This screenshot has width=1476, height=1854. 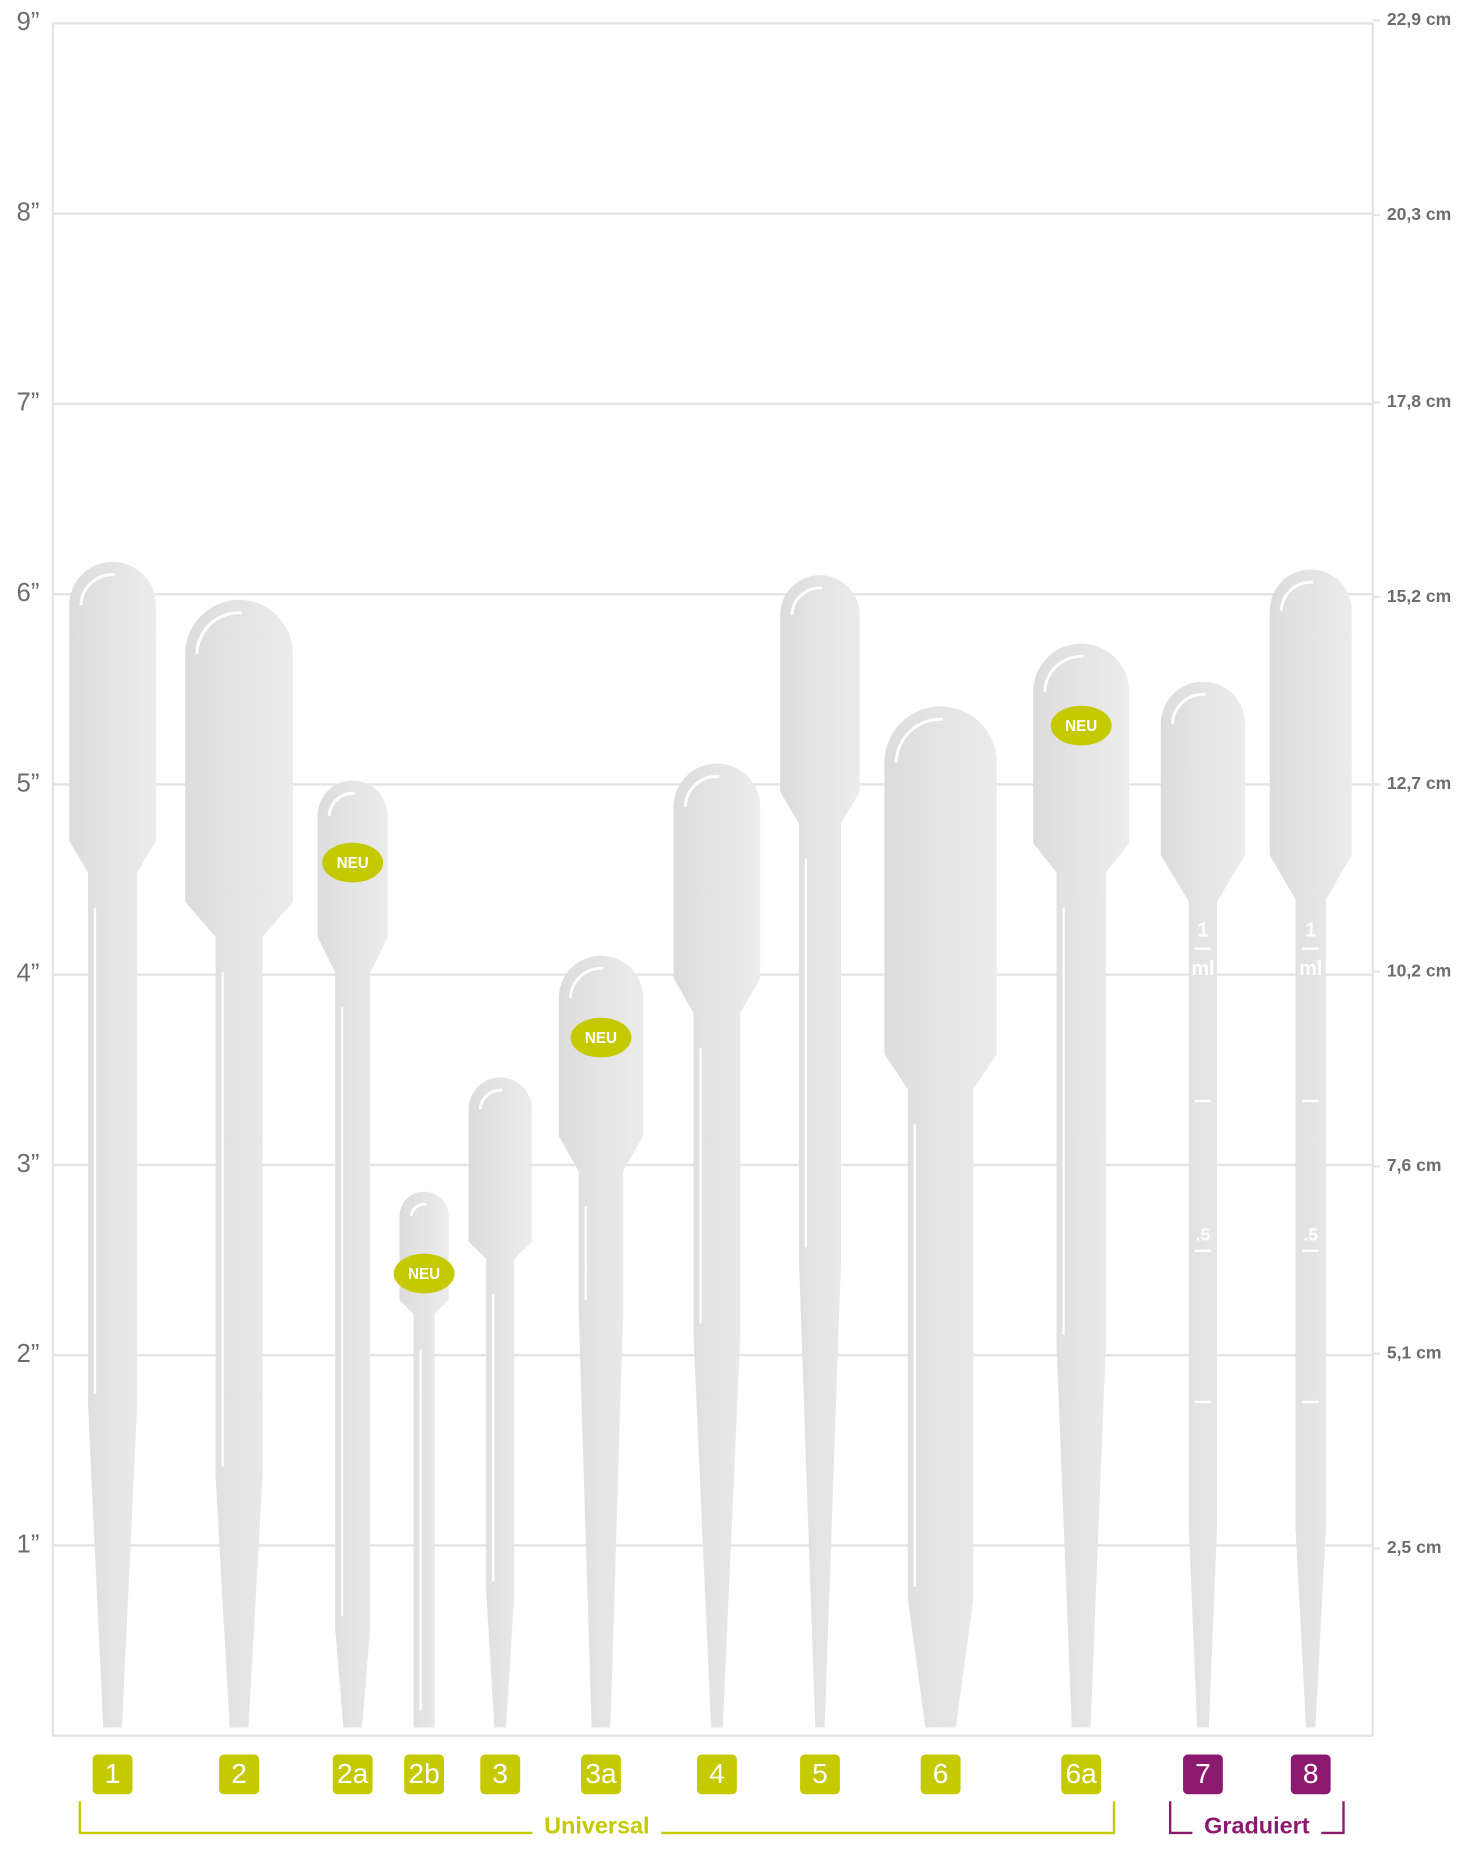 I want to click on y2-tick-label: 12,7 cm, so click(x=1419, y=783).